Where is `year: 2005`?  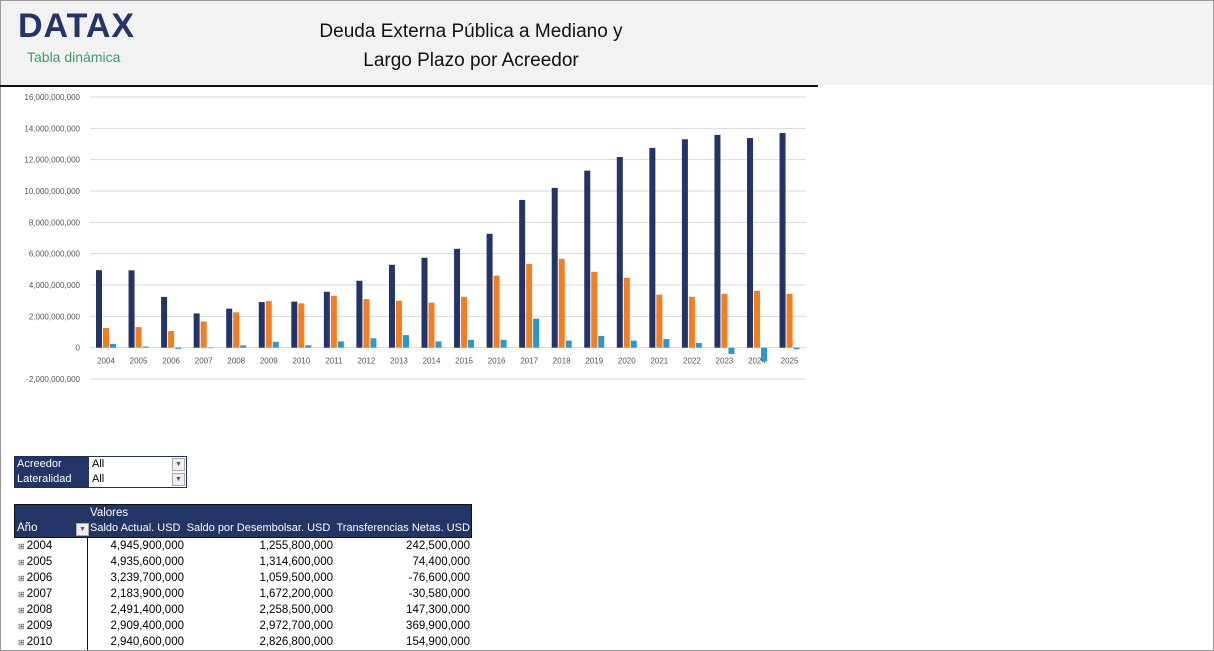 year: 2005 is located at coordinates (39, 562).